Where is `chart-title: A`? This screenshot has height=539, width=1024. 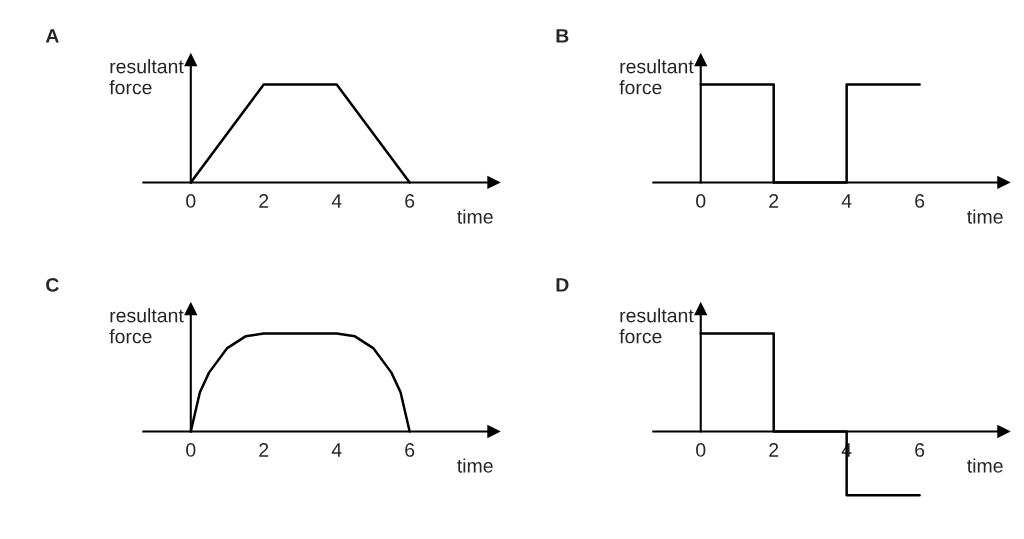 chart-title: A is located at coordinates (52, 36).